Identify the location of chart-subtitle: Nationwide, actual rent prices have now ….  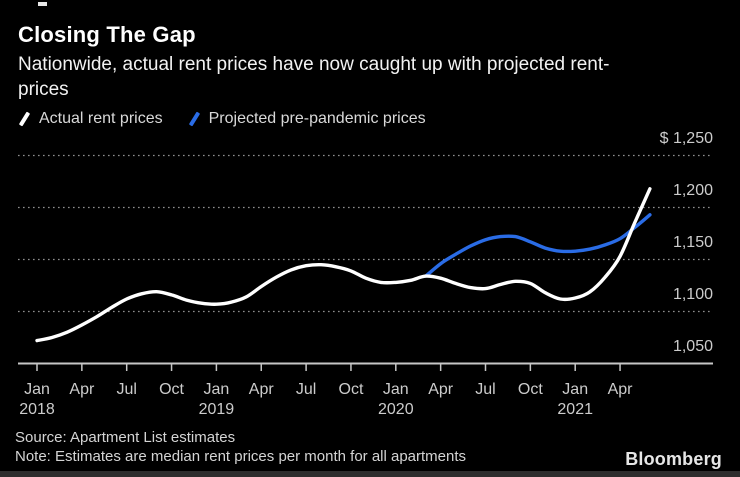
(313, 77).